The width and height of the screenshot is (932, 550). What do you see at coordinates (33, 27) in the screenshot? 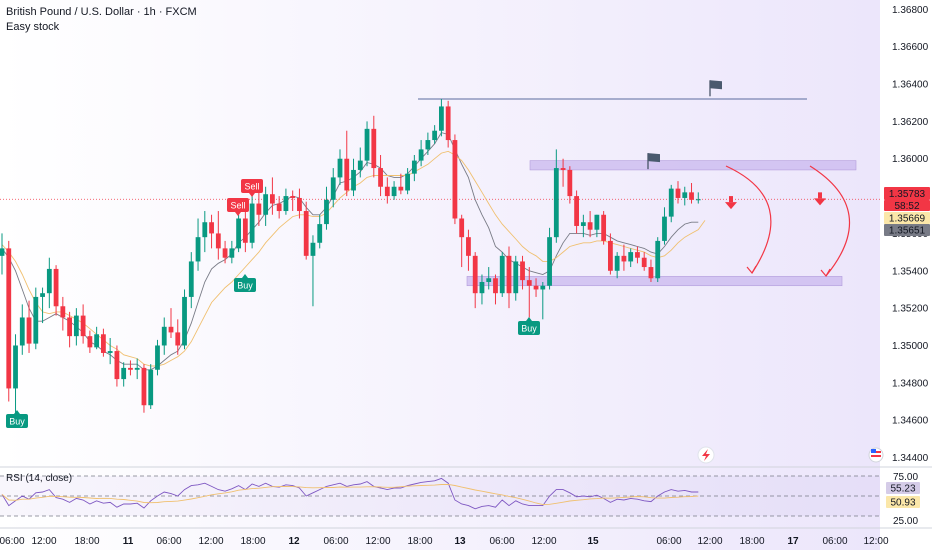
I see `indicator-title: Easy stock` at bounding box center [33, 27].